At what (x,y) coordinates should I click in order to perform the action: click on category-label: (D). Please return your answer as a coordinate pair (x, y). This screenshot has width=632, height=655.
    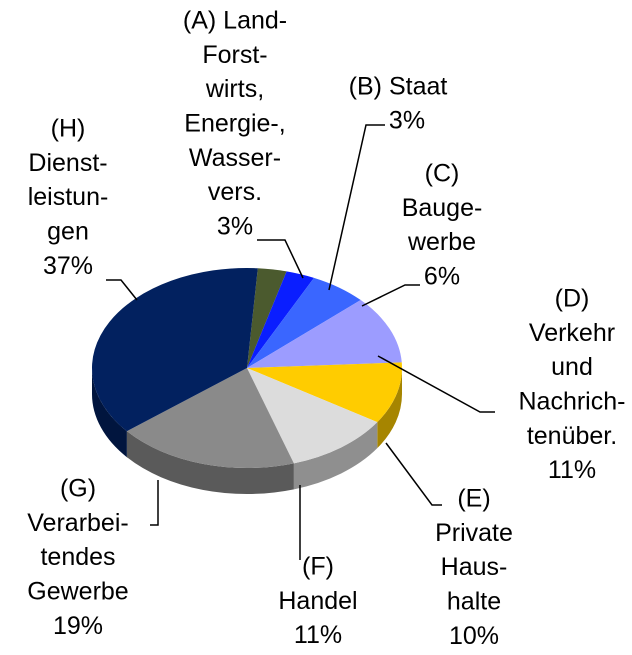
    Looking at the image, I should click on (572, 299).